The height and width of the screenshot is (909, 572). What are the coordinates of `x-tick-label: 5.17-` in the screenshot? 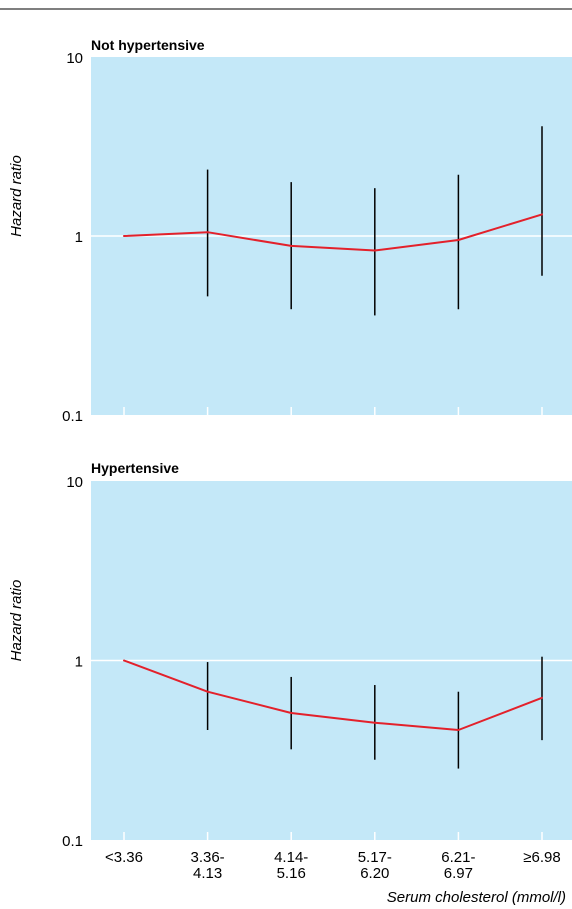 It's located at (375, 857).